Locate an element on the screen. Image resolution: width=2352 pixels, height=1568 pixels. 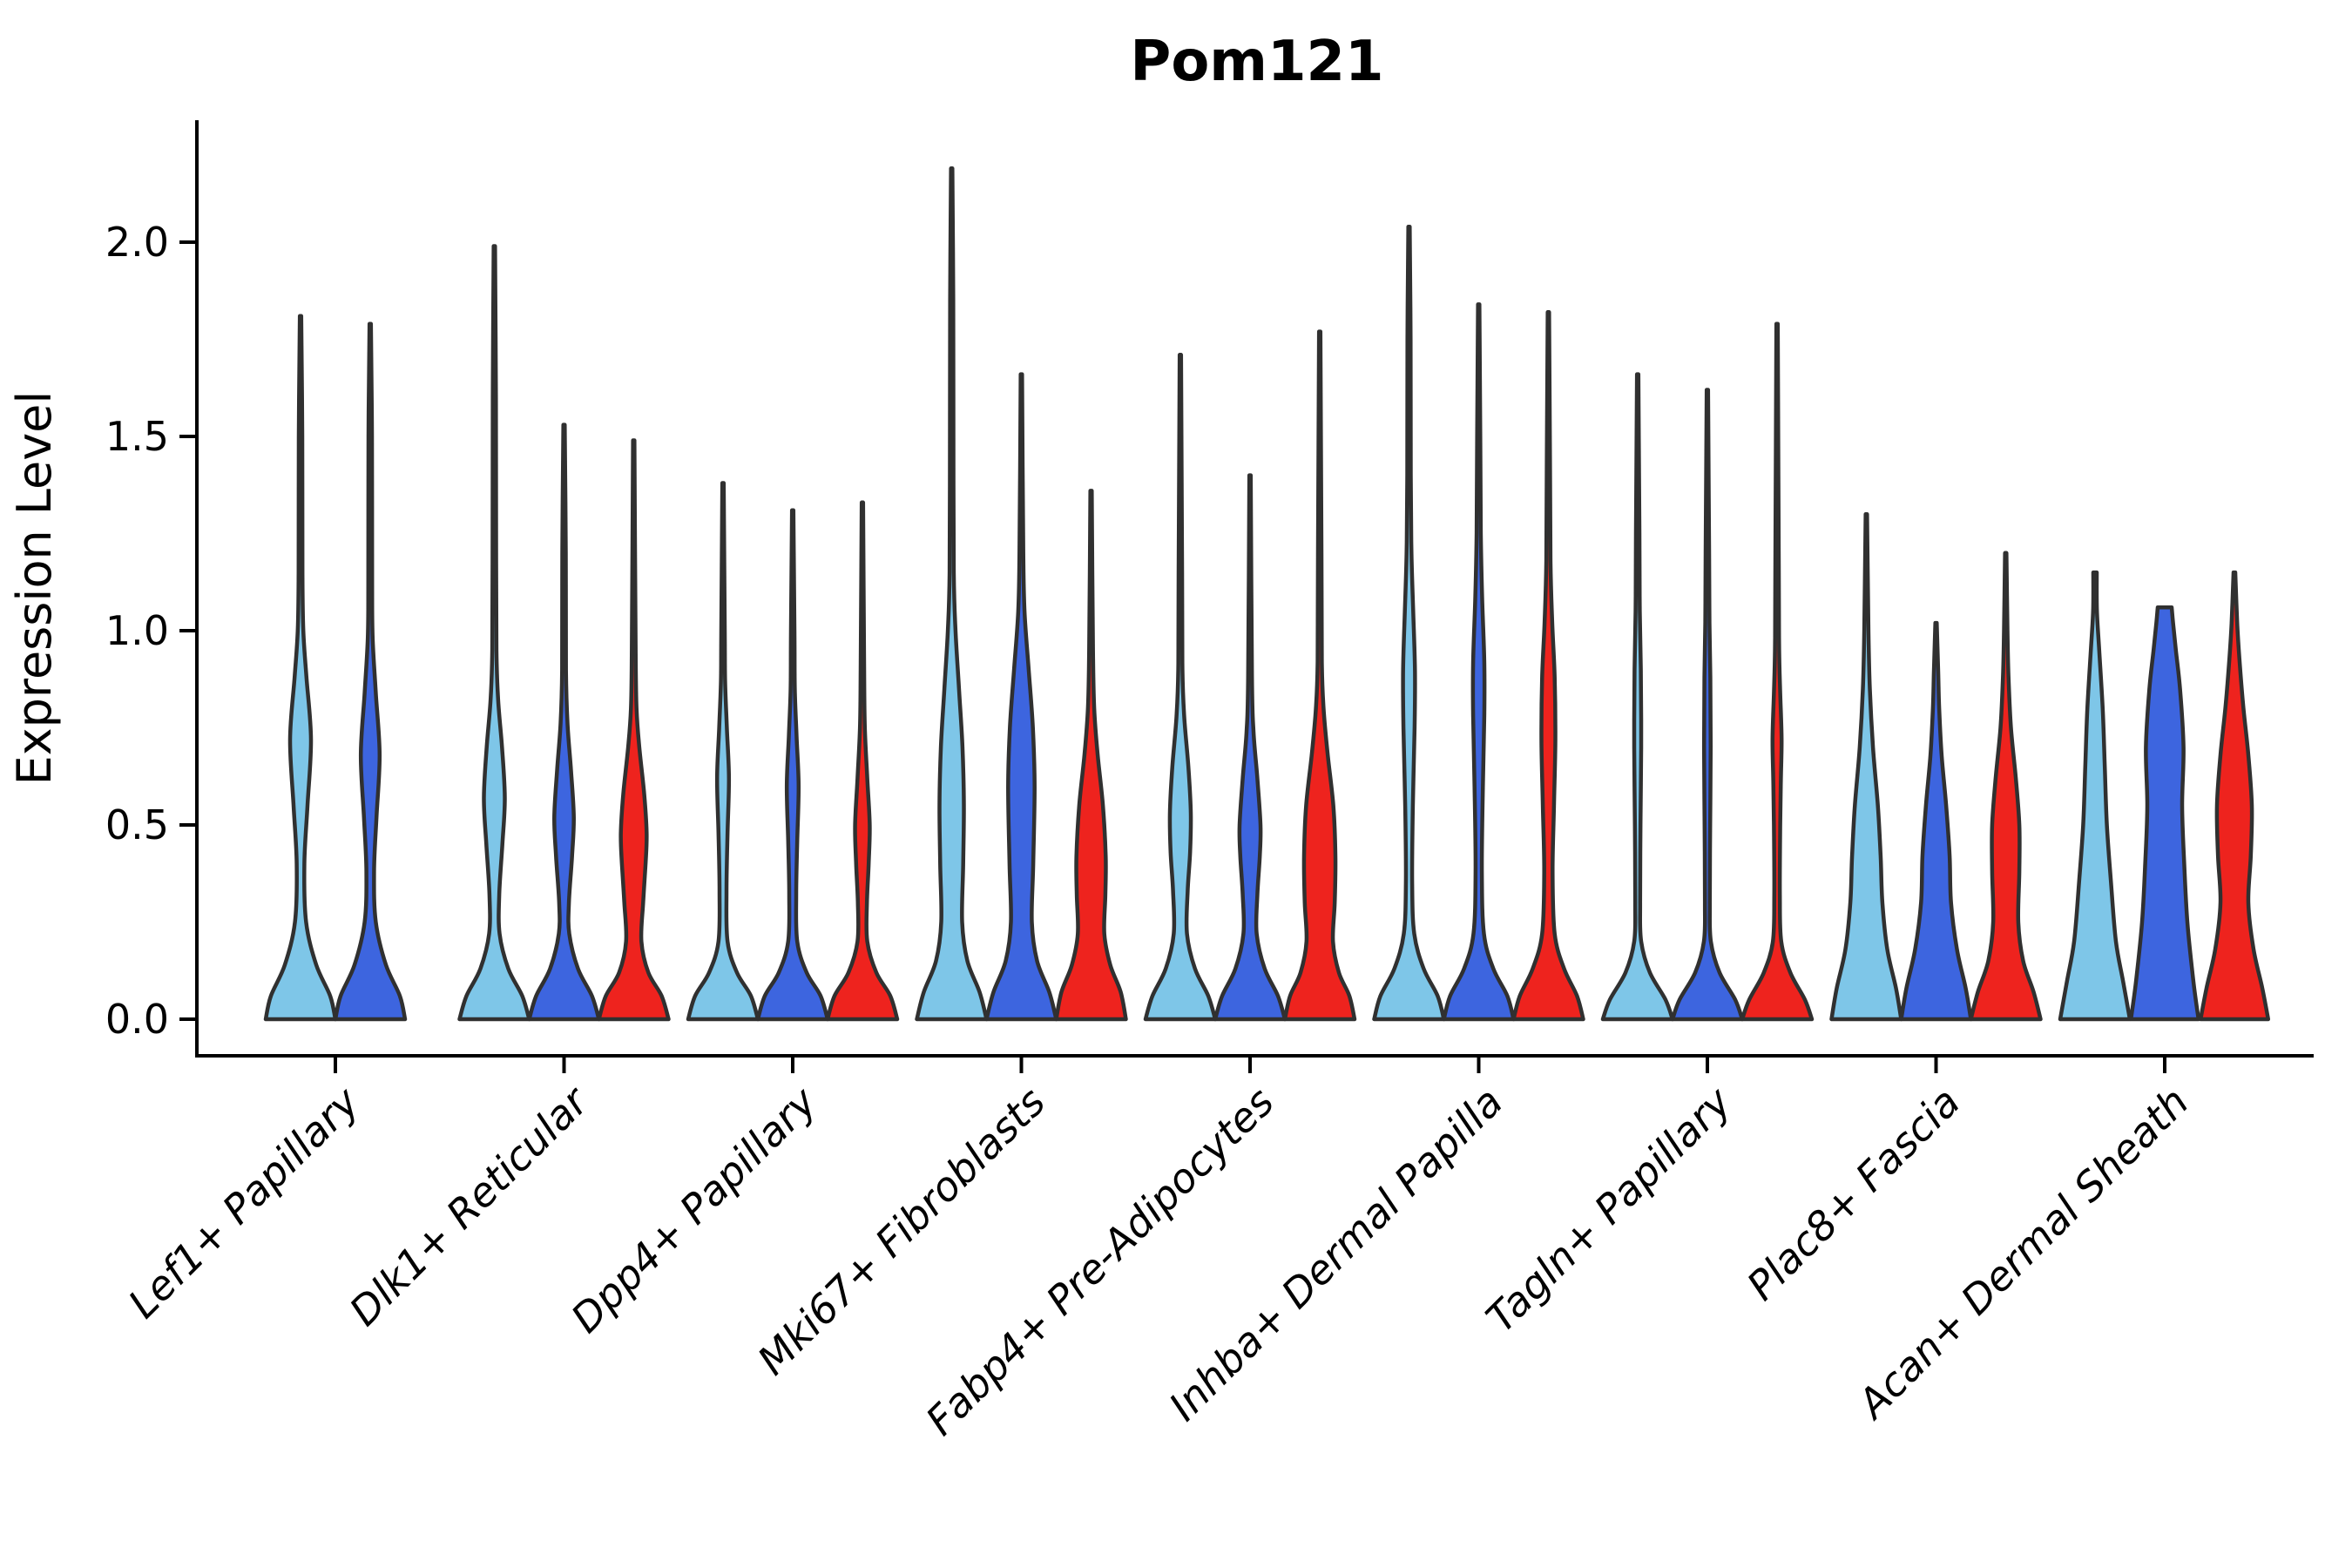
x-tick-label: Lef1+ Papillary is located at coordinates (243, 1202).